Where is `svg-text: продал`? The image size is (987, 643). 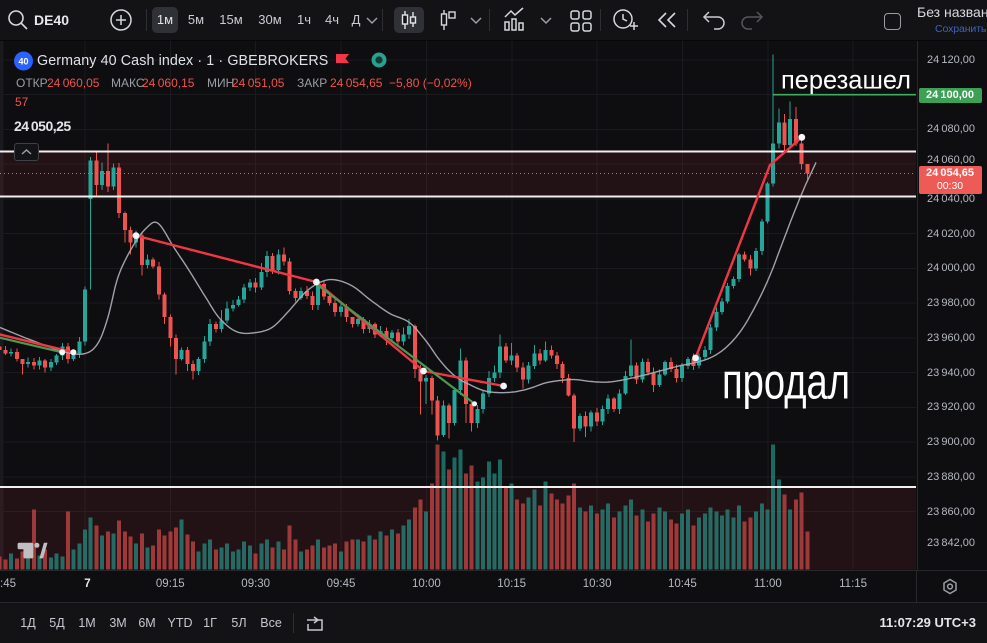 svg-text: продал is located at coordinates (786, 382).